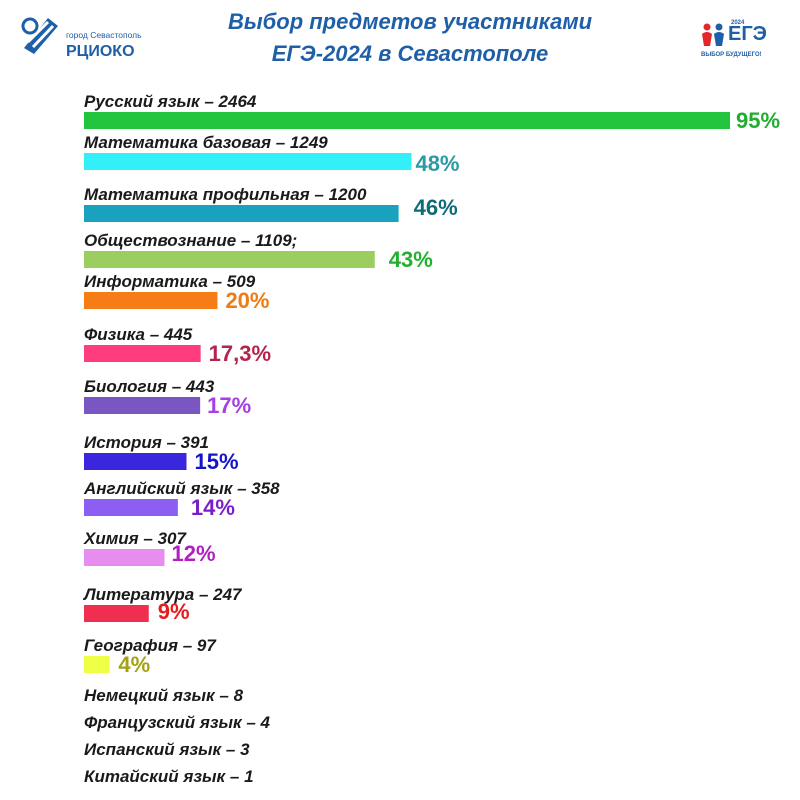  What do you see at coordinates (135, 538) in the screenshot?
I see `bar-label: Химия – 307` at bounding box center [135, 538].